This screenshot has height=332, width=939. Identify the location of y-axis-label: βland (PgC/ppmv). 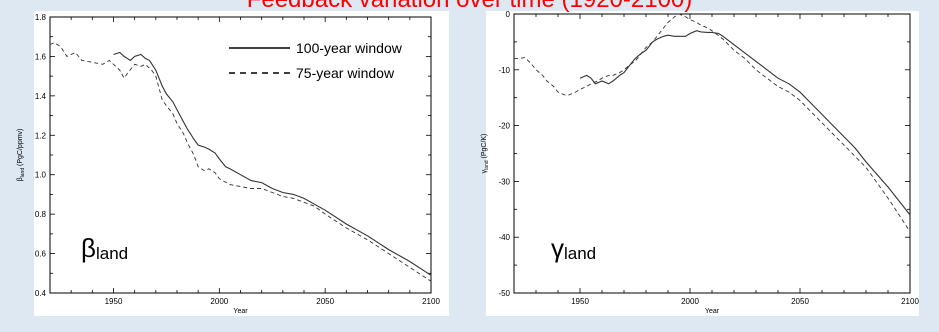
(21, 155).